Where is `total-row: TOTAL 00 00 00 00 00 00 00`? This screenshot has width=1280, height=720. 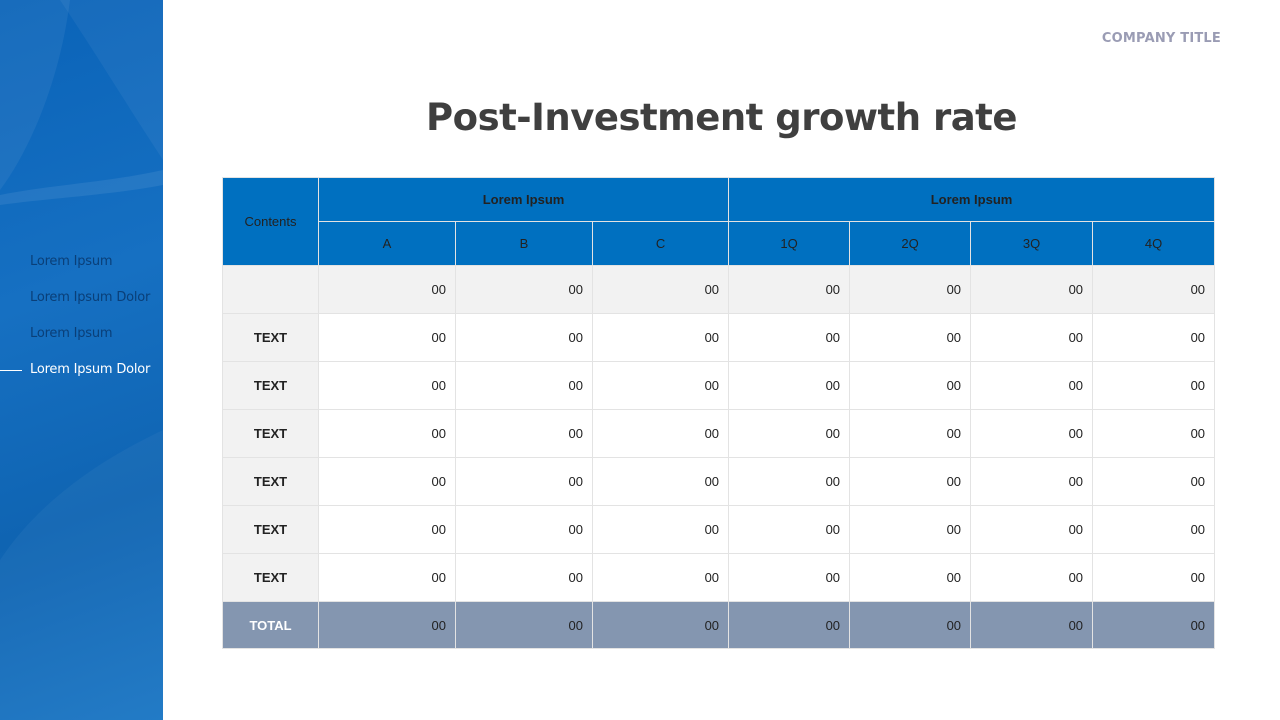
total-row: TOTAL 00 00 00 00 00 00 00 is located at coordinates (719, 625).